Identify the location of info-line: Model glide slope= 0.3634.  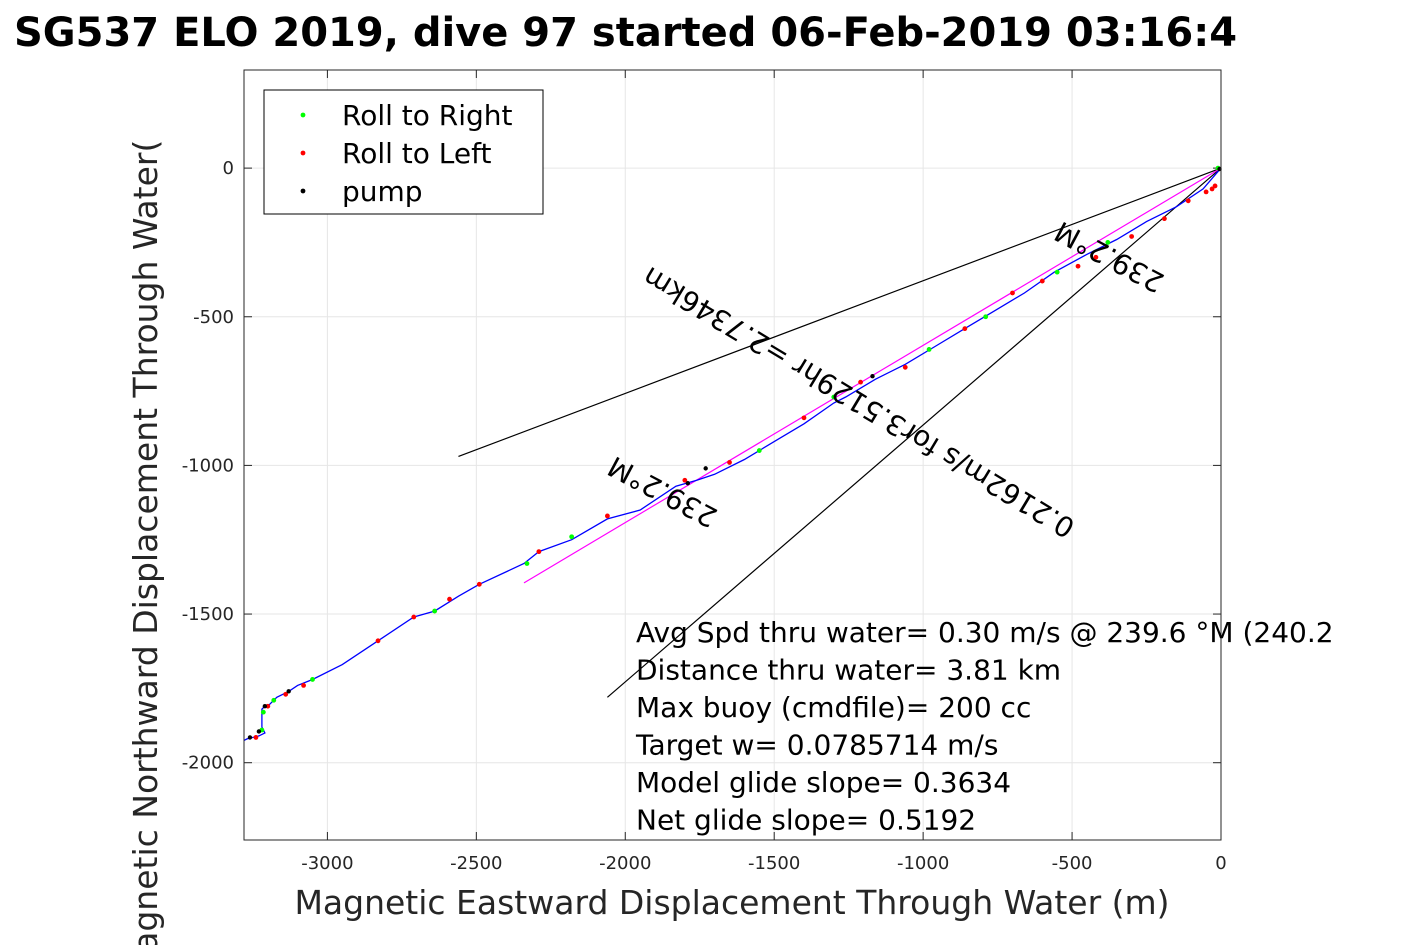
(823, 782).